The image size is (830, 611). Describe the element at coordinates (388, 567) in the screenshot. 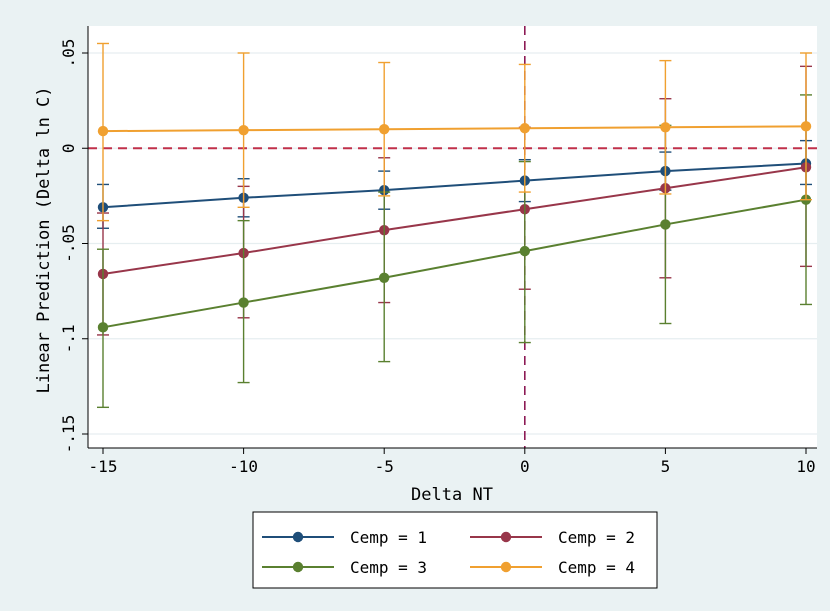

I see `legend-label: Cemp = 3` at that location.